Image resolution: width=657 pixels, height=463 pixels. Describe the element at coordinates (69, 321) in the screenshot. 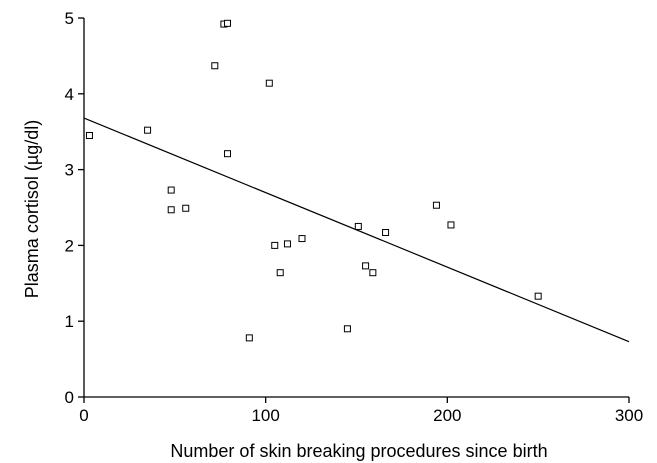

I see `y-tick-label: 1` at that location.